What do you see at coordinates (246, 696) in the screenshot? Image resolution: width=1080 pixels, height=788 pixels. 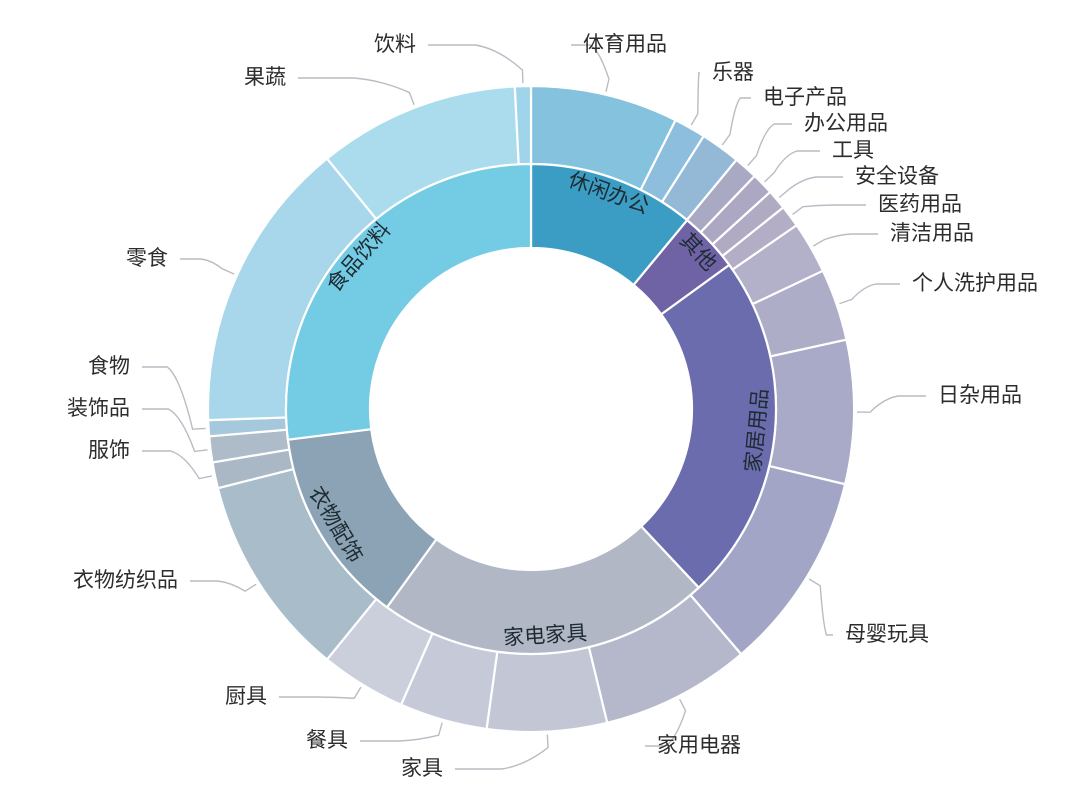 I see `outer-ring-label-14: 厨具` at bounding box center [246, 696].